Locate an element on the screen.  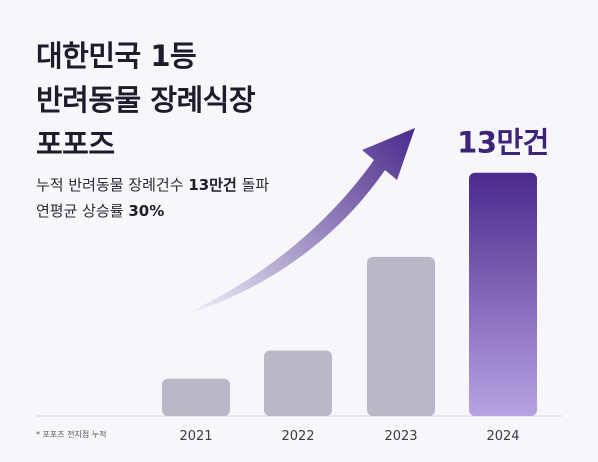
headline-line-1: 대한민국 1등 is located at coordinates (116, 56).